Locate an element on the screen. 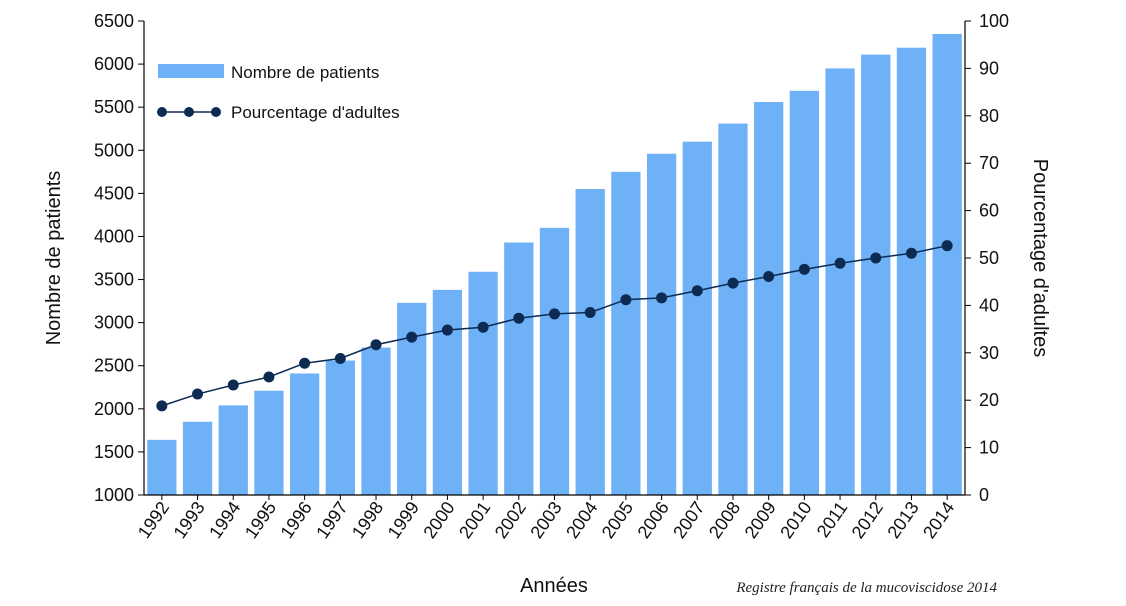 This screenshot has height=606, width=1126. bar-2001 is located at coordinates (483, 383).